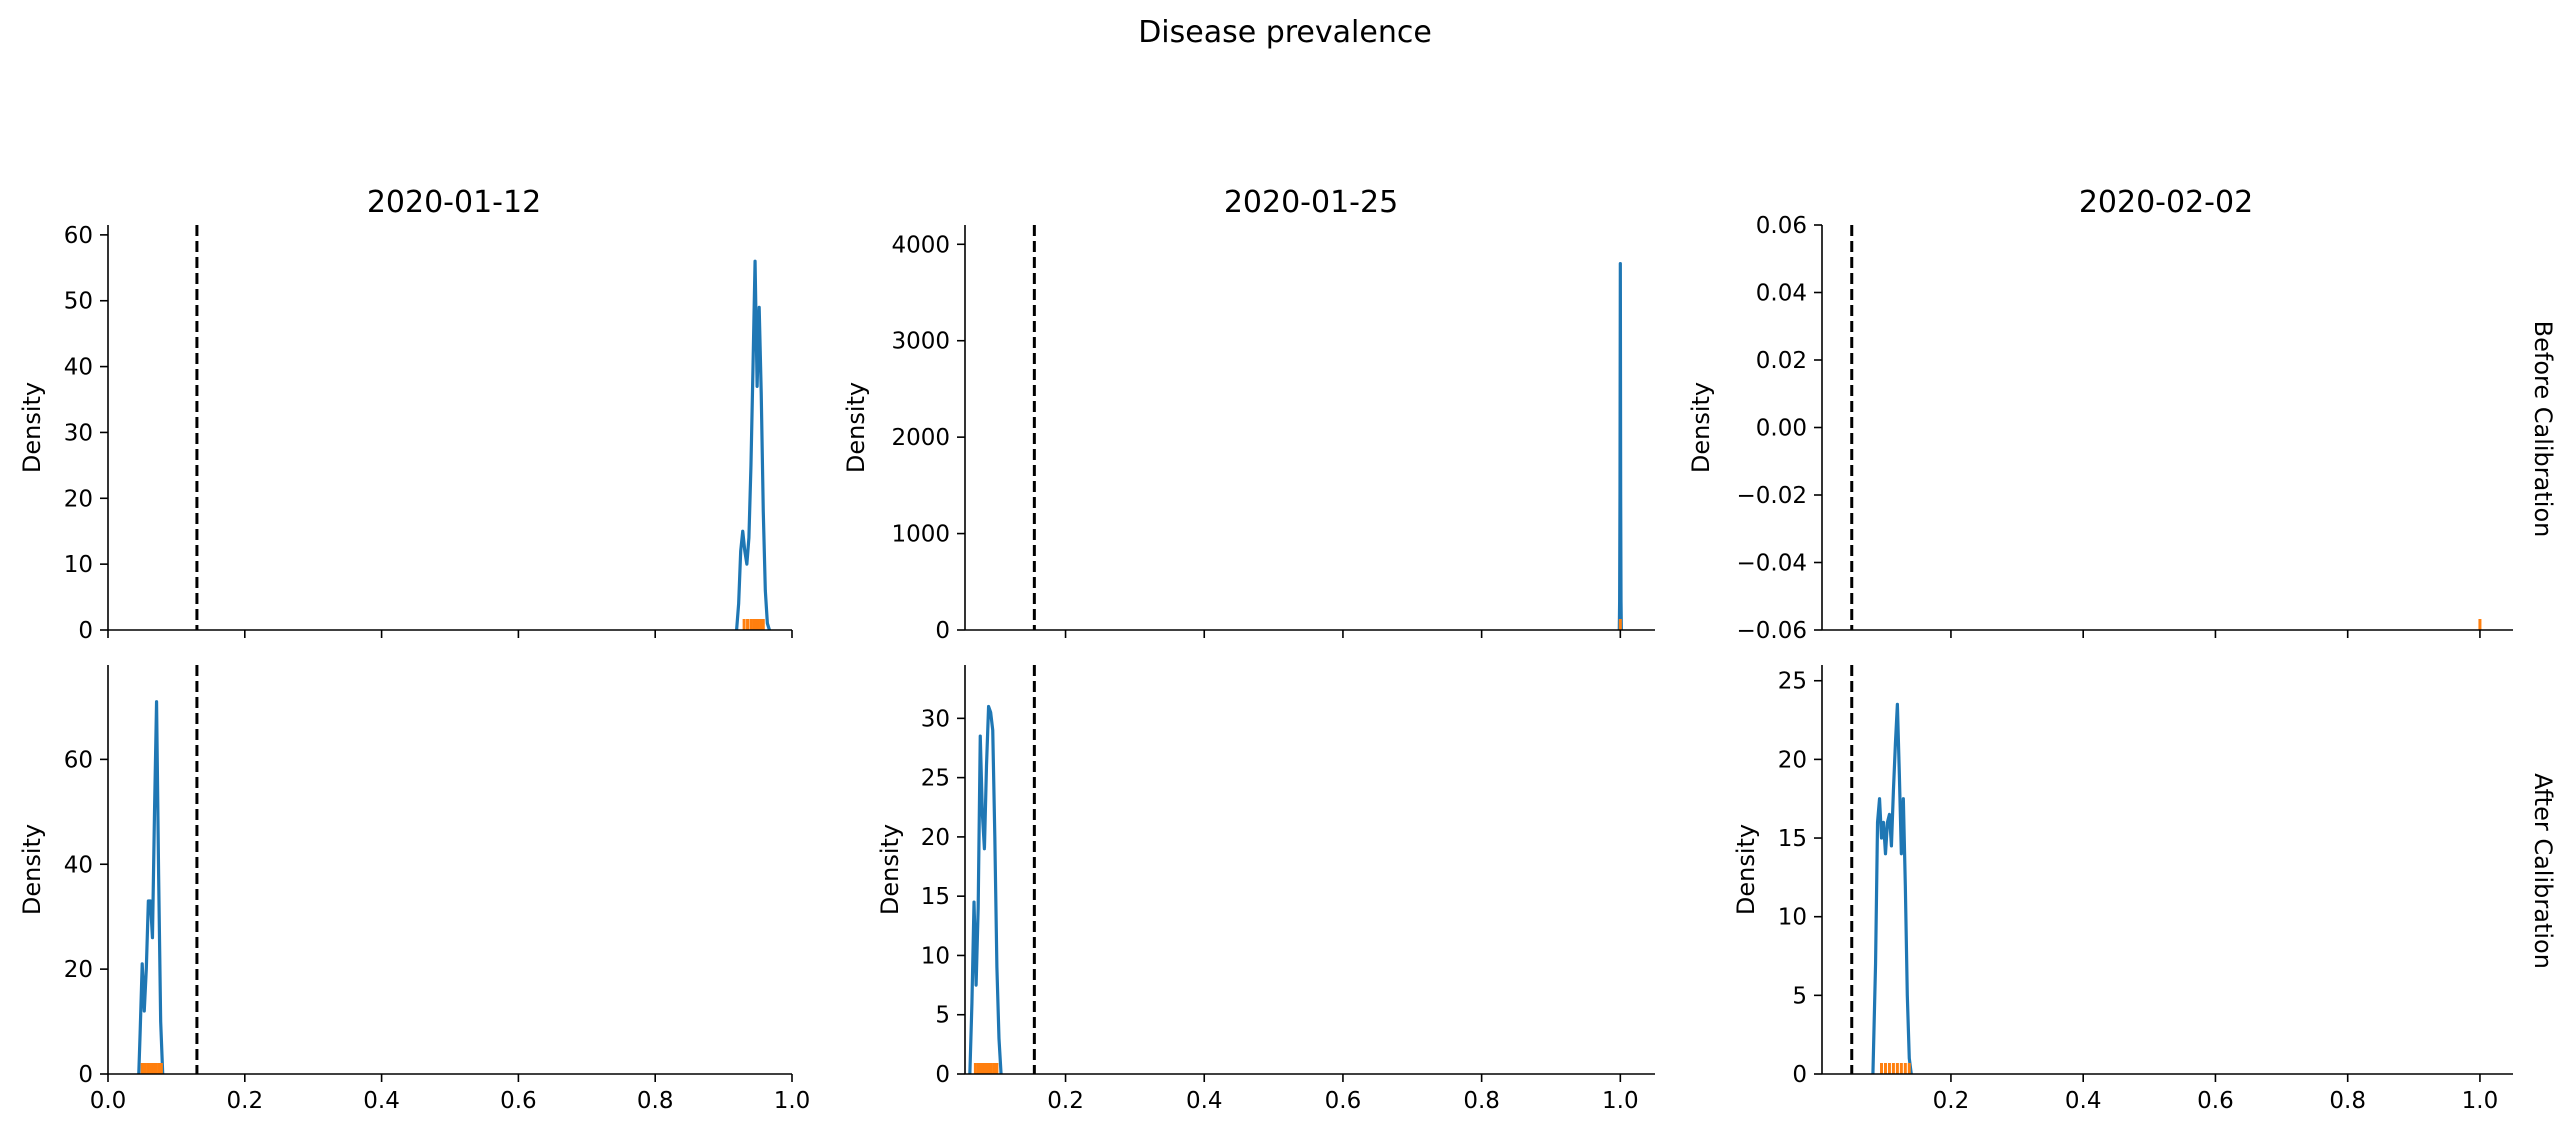  I want to click on y-tick-label: −0.02, so click(1772, 496).